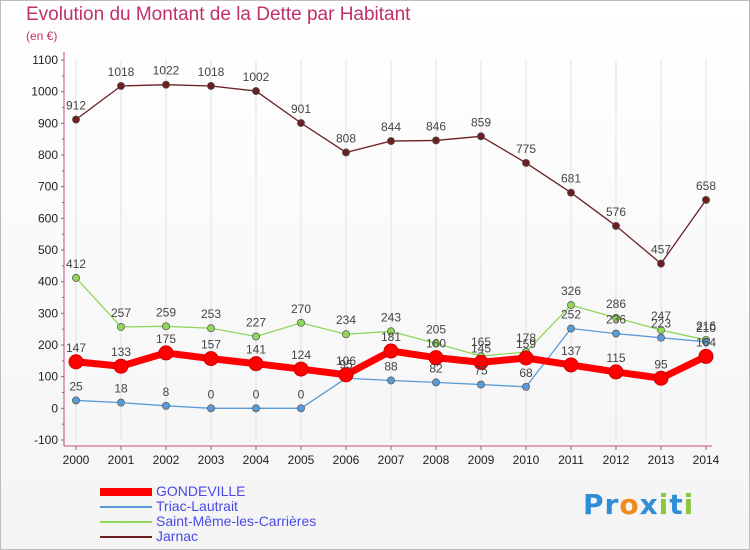 The image size is (750, 550). Describe the element at coordinates (481, 342) in the screenshot. I see `data-label: 165` at that location.